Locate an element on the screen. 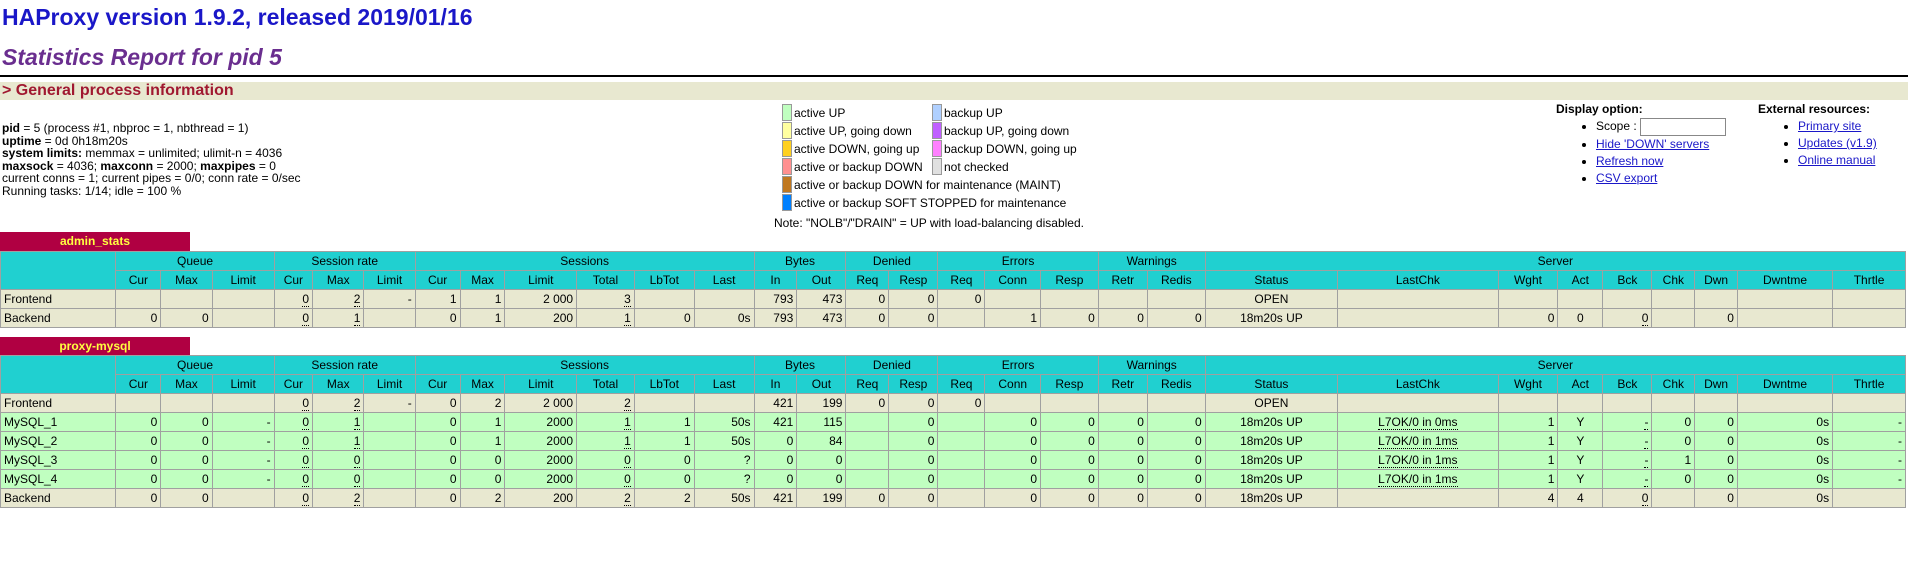  proxy-row-name: MySQL_4 is located at coordinates (58, 479).